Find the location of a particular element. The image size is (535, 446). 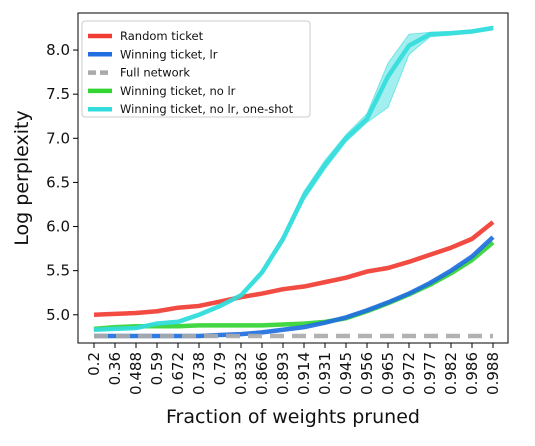

y-tick-label: 8.0 is located at coordinates (58, 50).